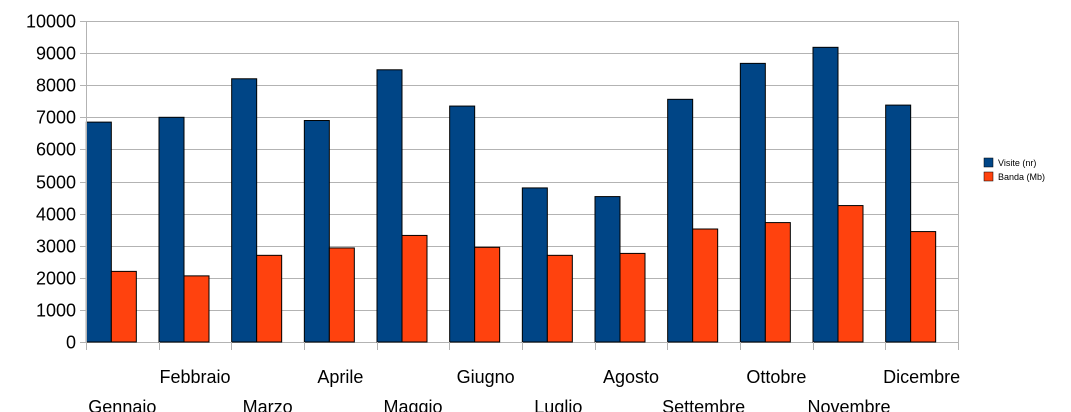  Describe the element at coordinates (632, 297) in the screenshot. I see `bar-banda-agosto` at that location.